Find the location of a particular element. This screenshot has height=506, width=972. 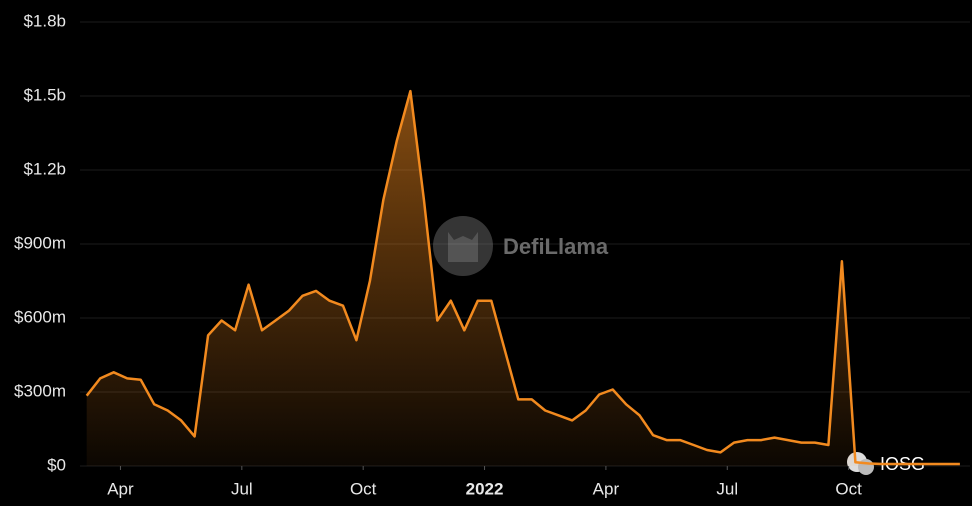

y-tick-label: $1.5b is located at coordinates (44, 94).